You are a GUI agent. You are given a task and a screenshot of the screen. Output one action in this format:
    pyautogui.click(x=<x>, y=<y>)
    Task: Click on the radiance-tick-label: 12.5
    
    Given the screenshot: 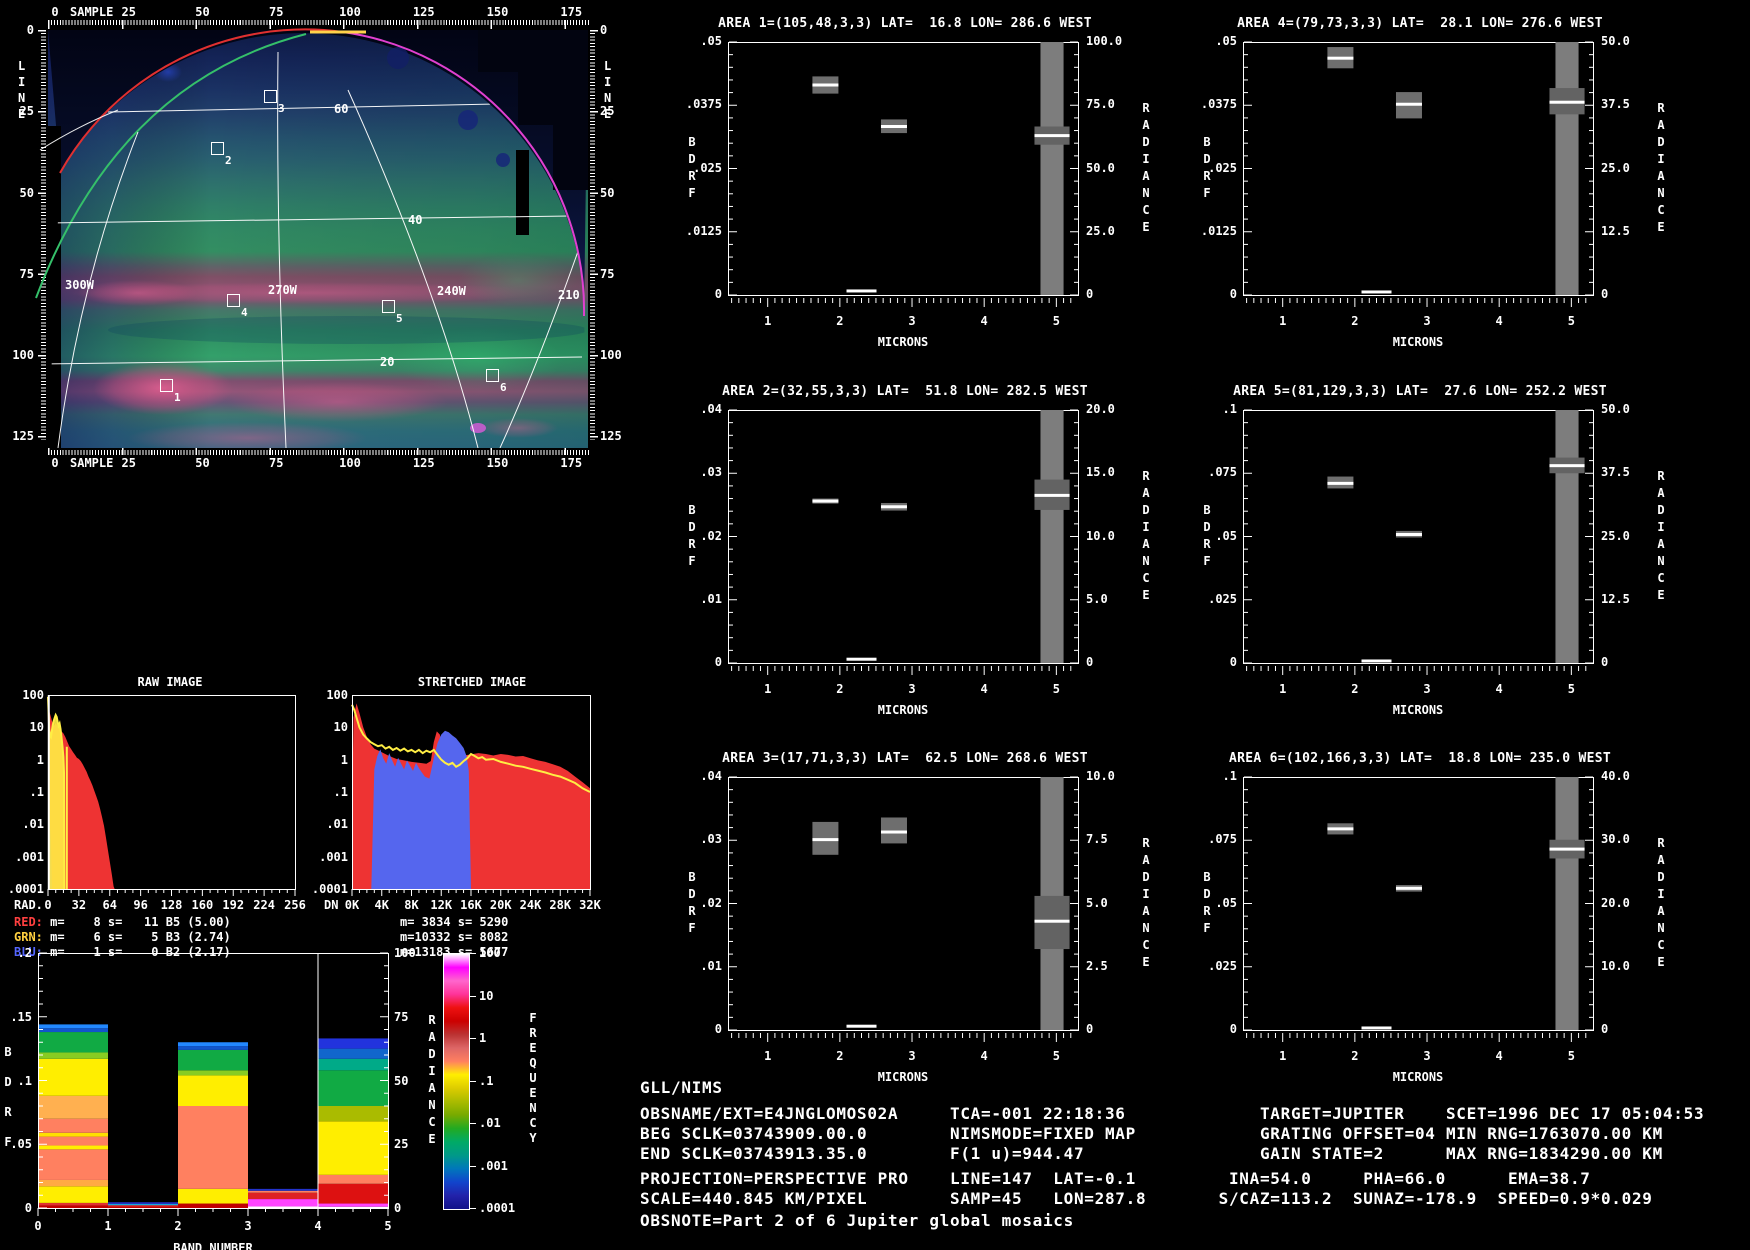 What is the action you would take?
    pyautogui.click(x=1615, y=598)
    